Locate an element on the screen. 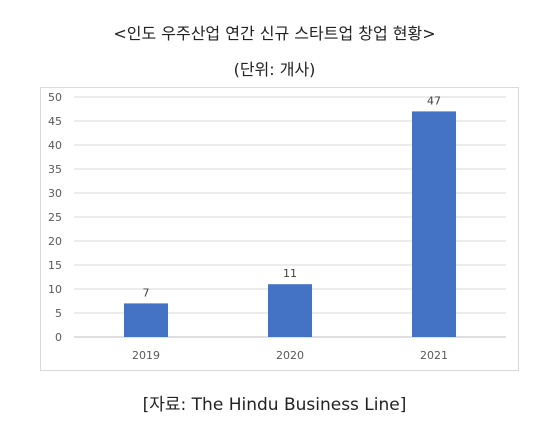 The image size is (549, 435). data-label: 7 is located at coordinates (146, 292).